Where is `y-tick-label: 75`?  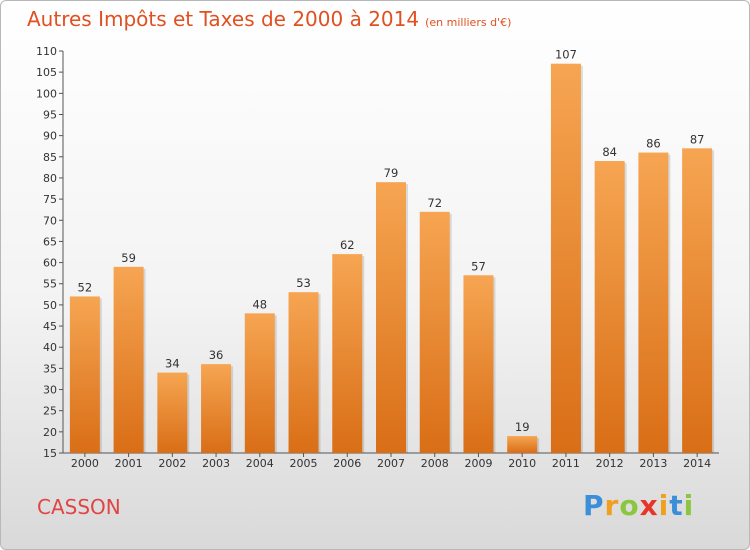
y-tick-label: 75 is located at coordinates (50, 199).